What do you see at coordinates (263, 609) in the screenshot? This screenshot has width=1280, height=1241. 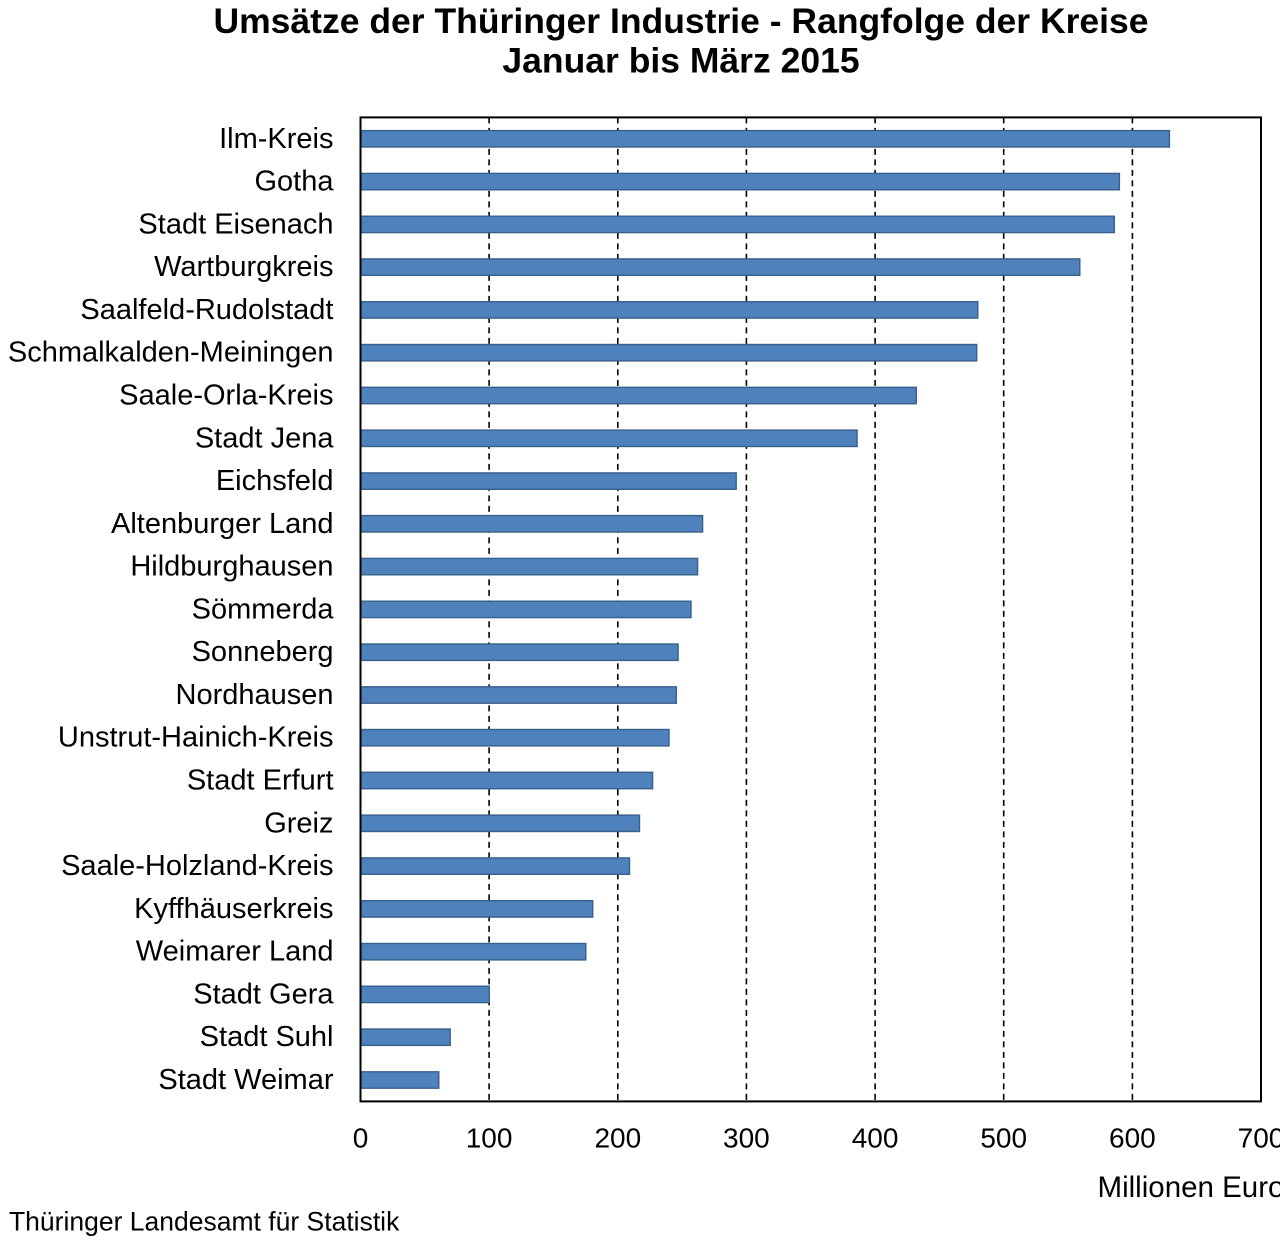 I see `svg-text: Sömmerda` at bounding box center [263, 609].